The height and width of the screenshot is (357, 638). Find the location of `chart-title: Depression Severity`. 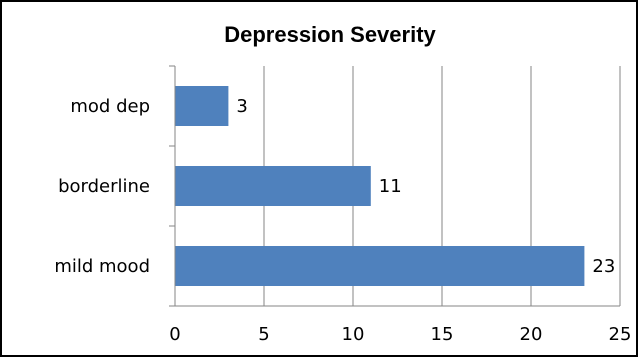

chart-title: Depression Severity is located at coordinates (330, 34).